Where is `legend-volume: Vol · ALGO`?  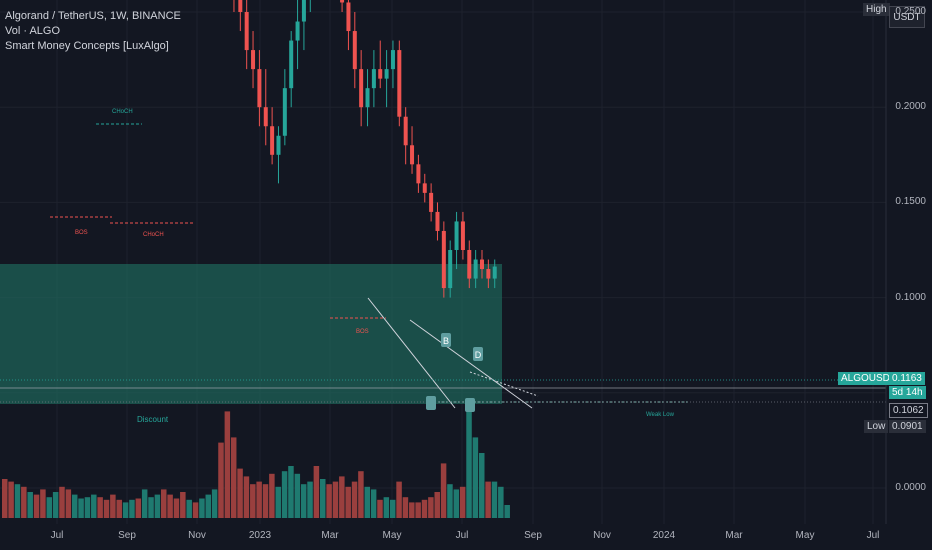
legend-volume: Vol · ALGO is located at coordinates (33, 31).